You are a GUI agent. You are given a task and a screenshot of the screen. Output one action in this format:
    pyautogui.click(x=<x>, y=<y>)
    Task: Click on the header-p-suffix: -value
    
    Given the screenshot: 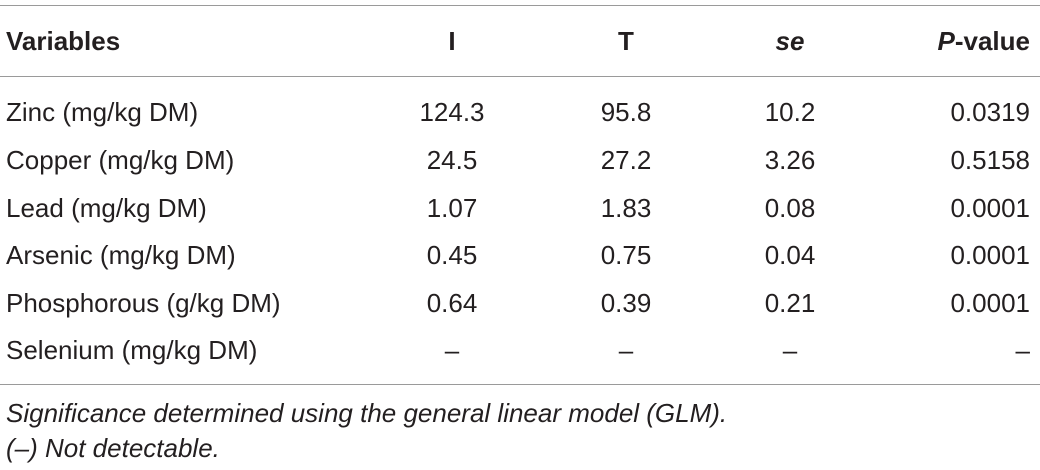 What is the action you would take?
    pyautogui.click(x=992, y=41)
    